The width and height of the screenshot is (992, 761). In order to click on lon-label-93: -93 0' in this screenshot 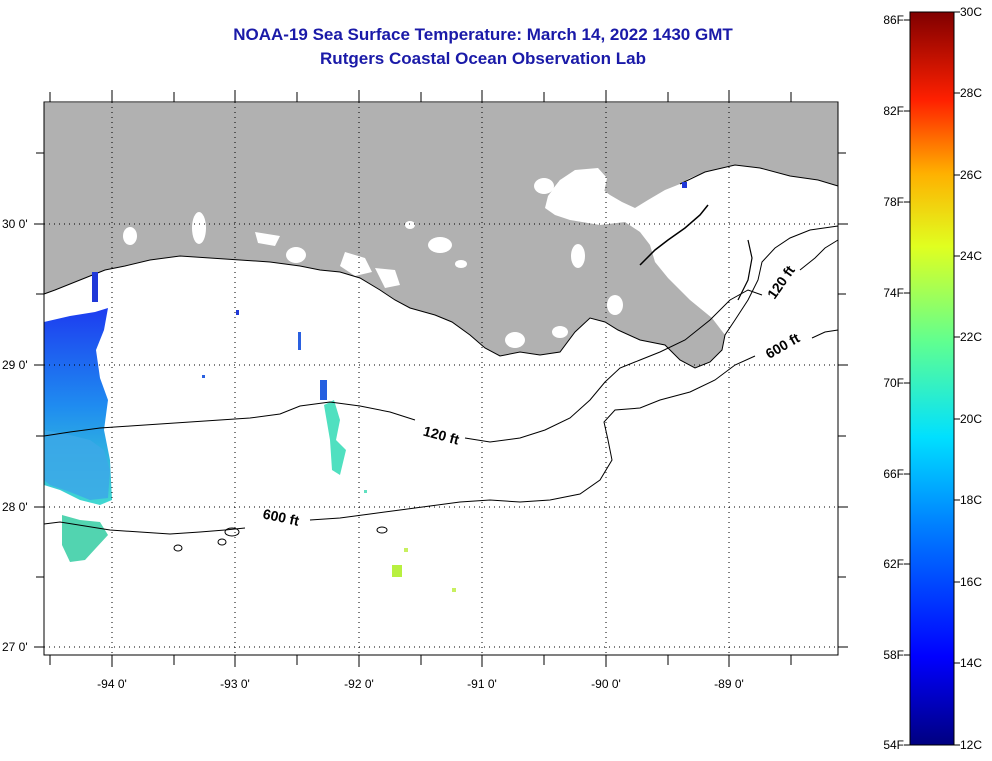, I will do `click(235, 684)`.